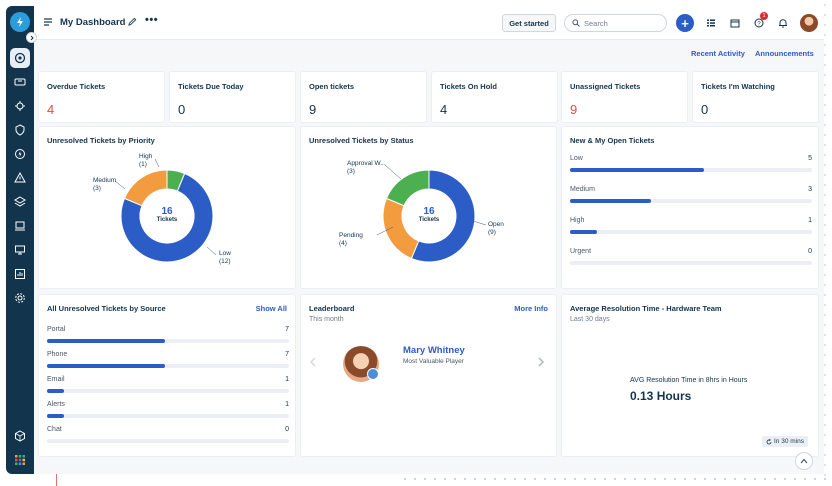 This screenshot has height=486, width=832. Describe the element at coordinates (101, 97) in the screenshot. I see `stat-card: Overdue Tickets 4` at that location.